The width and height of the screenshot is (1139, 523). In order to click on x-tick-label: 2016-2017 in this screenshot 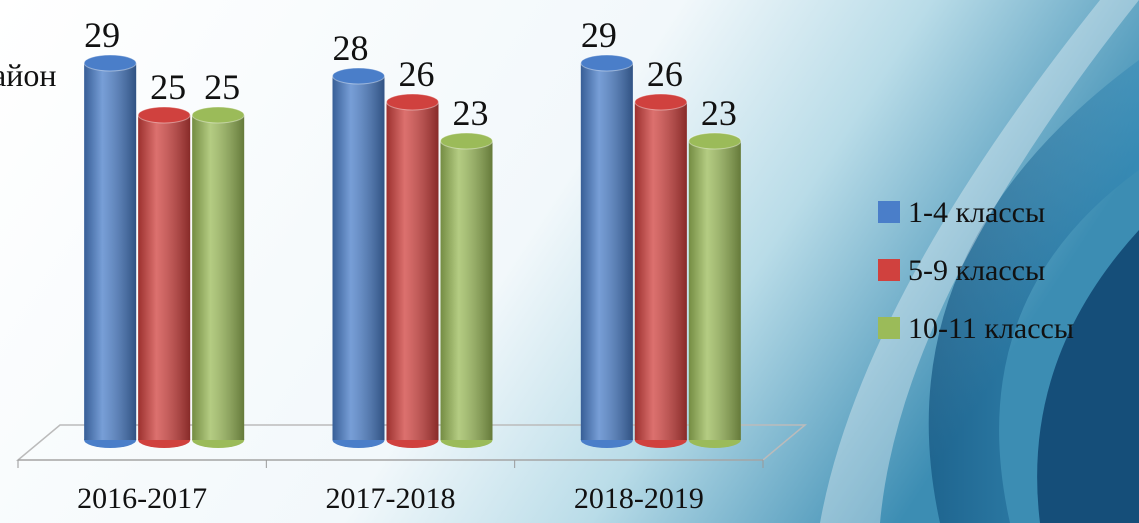, I will do `click(142, 498)`.